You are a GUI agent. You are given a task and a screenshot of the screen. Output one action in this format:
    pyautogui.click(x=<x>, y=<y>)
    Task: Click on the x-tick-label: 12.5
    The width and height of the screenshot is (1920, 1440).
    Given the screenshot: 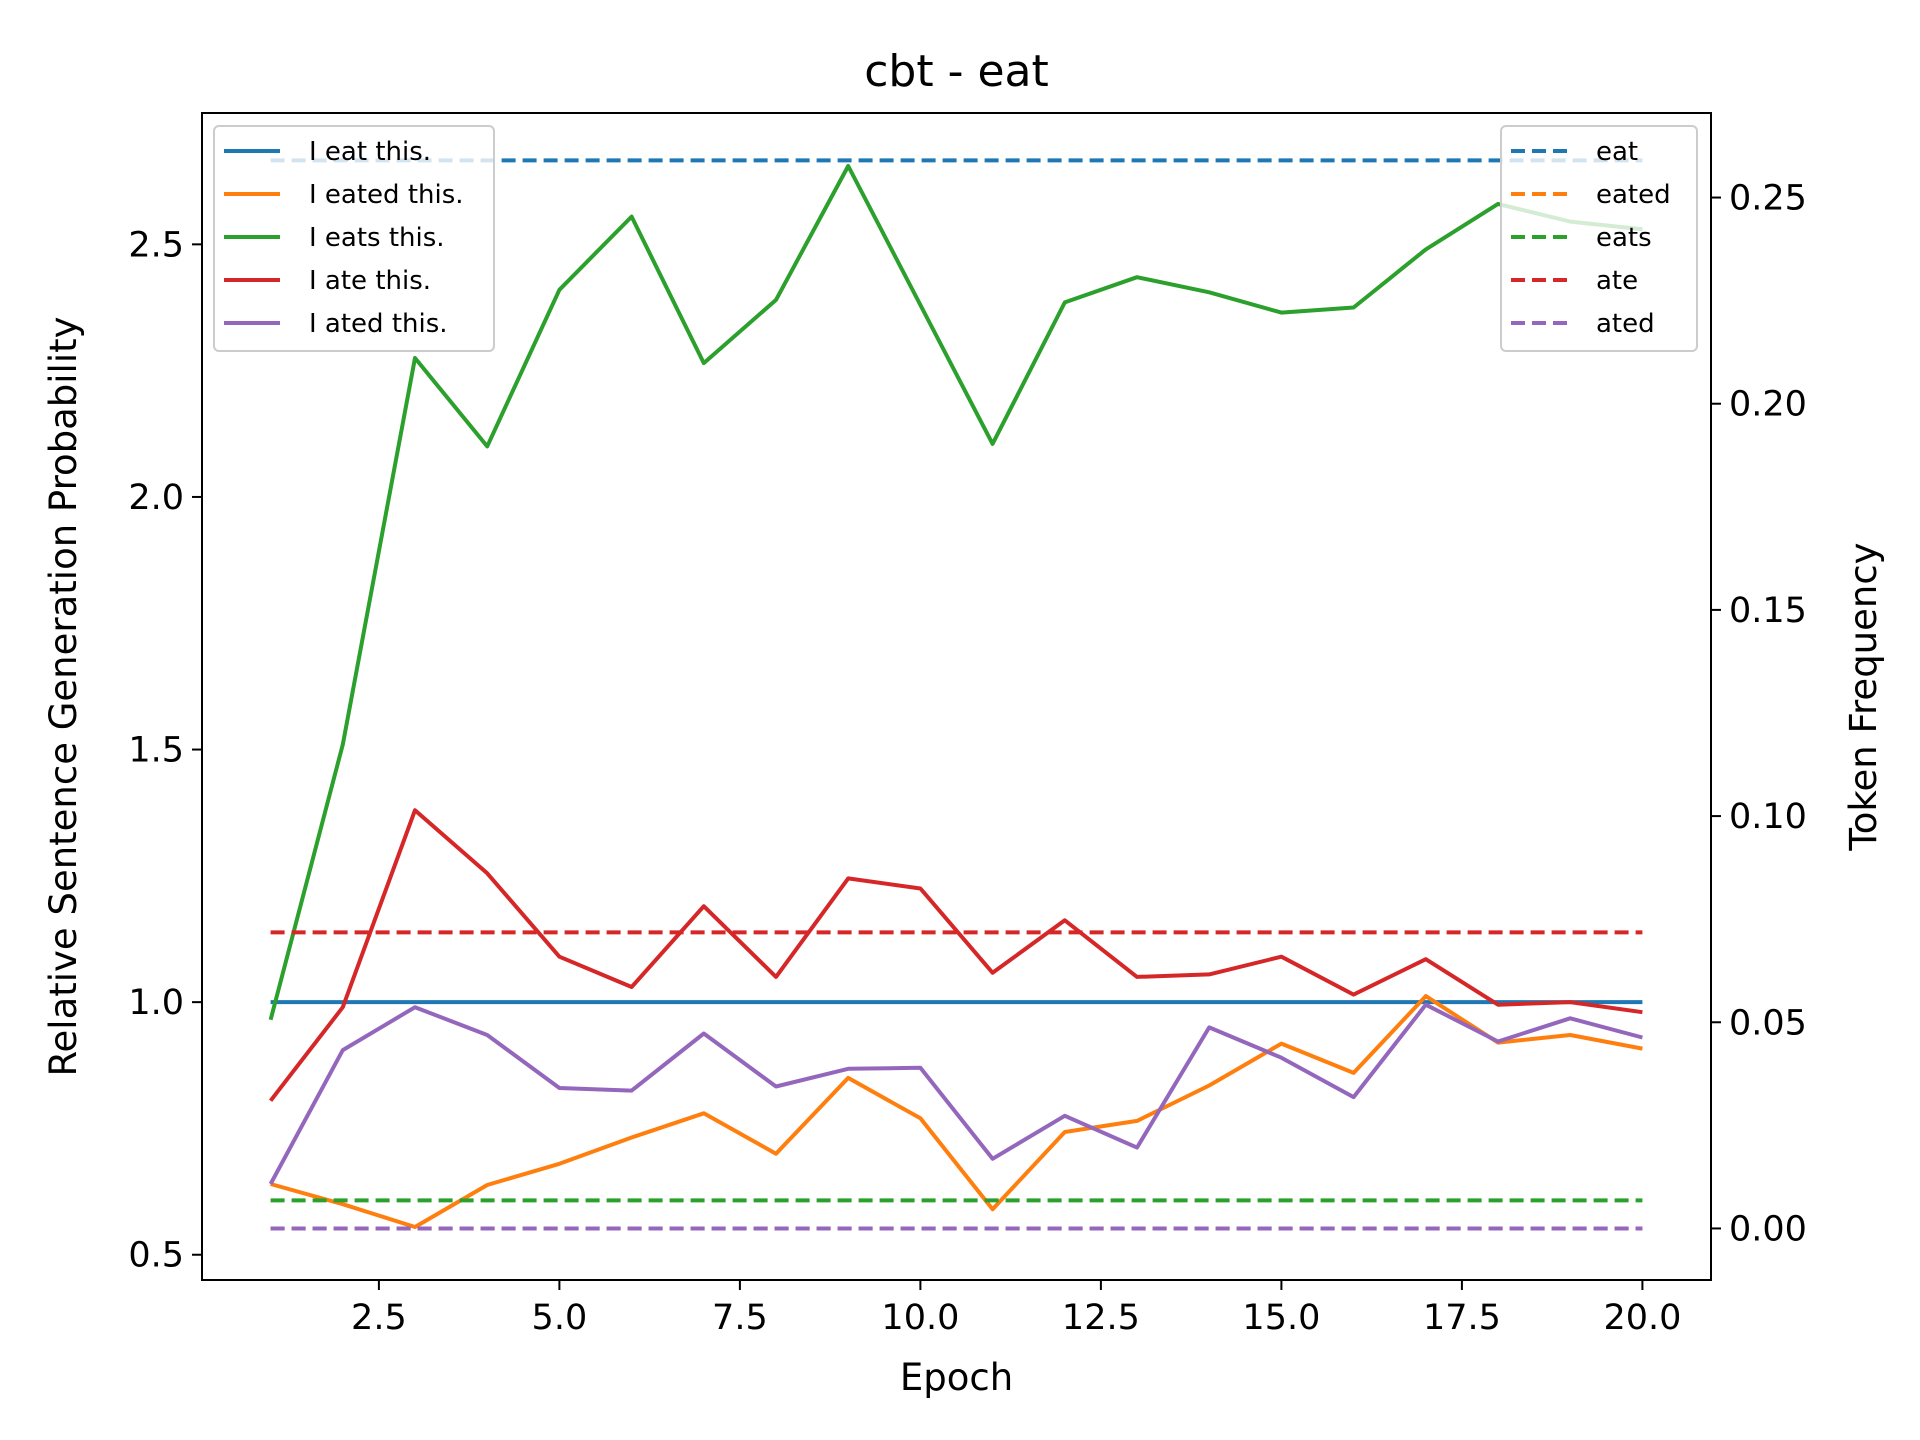 What is the action you would take?
    pyautogui.click(x=1101, y=1318)
    